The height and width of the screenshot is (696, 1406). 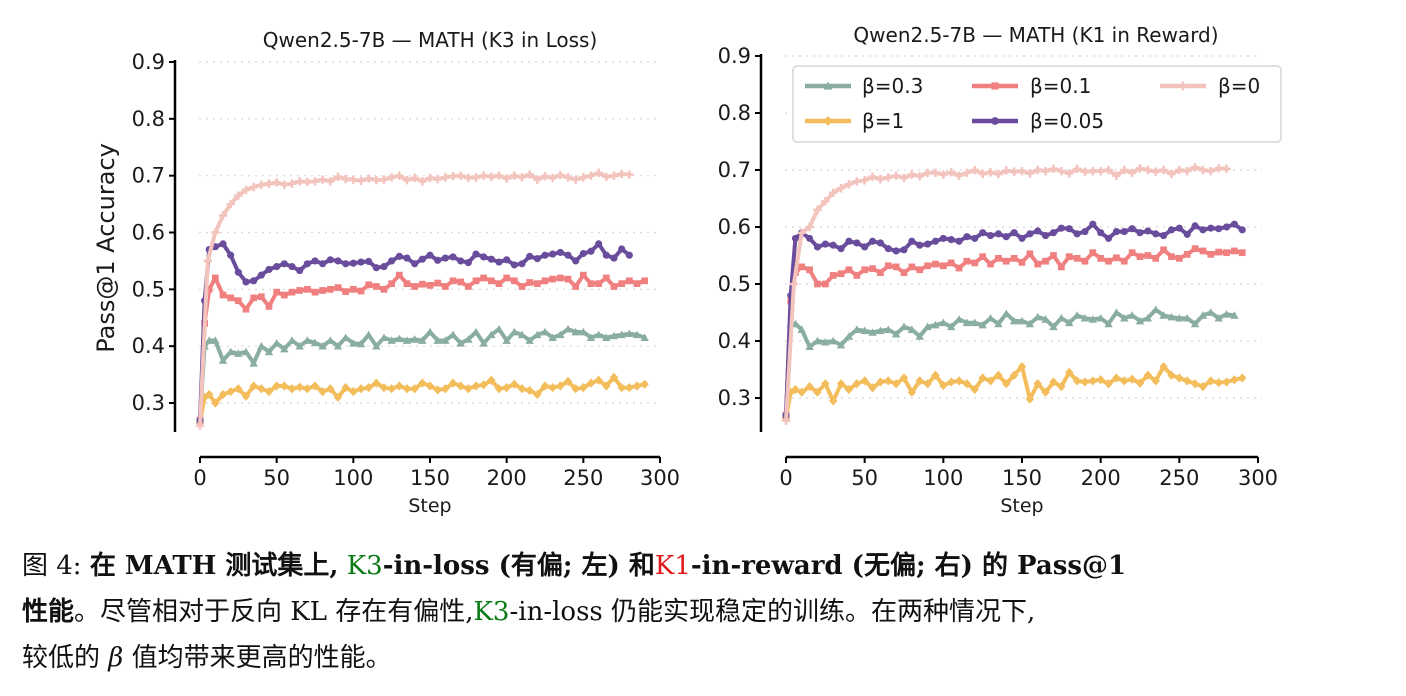 I want to click on legend-marker, so click(x=828, y=121).